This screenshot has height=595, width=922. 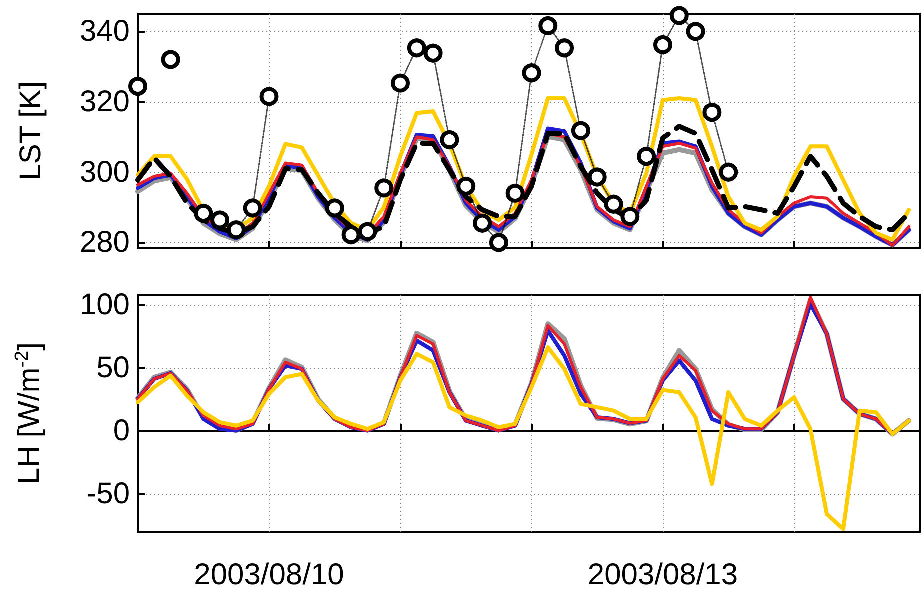 What do you see at coordinates (105, 101) in the screenshot?
I see `y-tick-label: 320` at bounding box center [105, 101].